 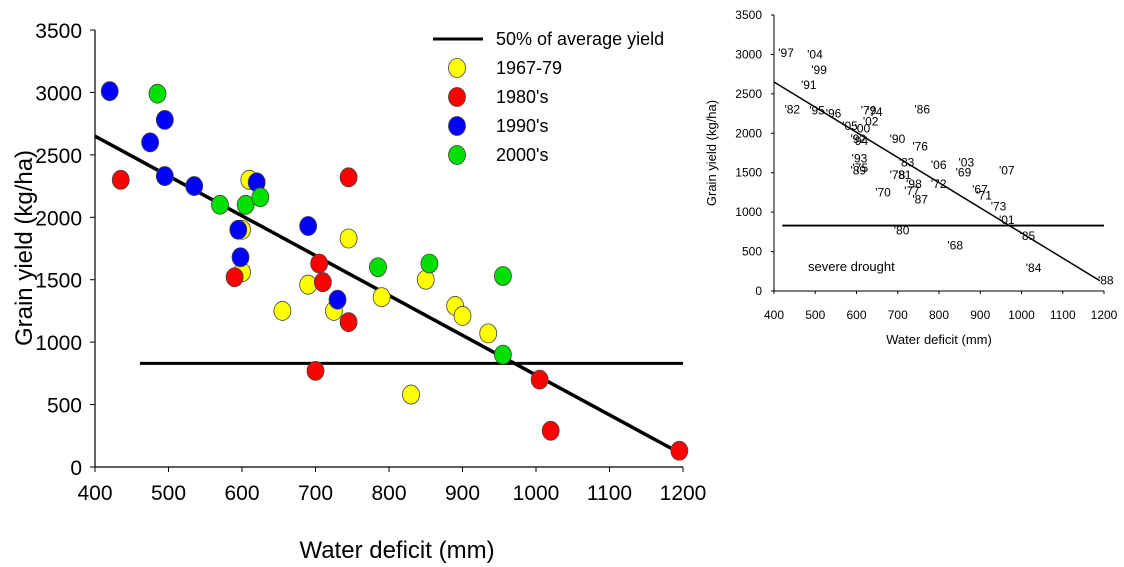 I want to click on year-label: '97, so click(x=786, y=53).